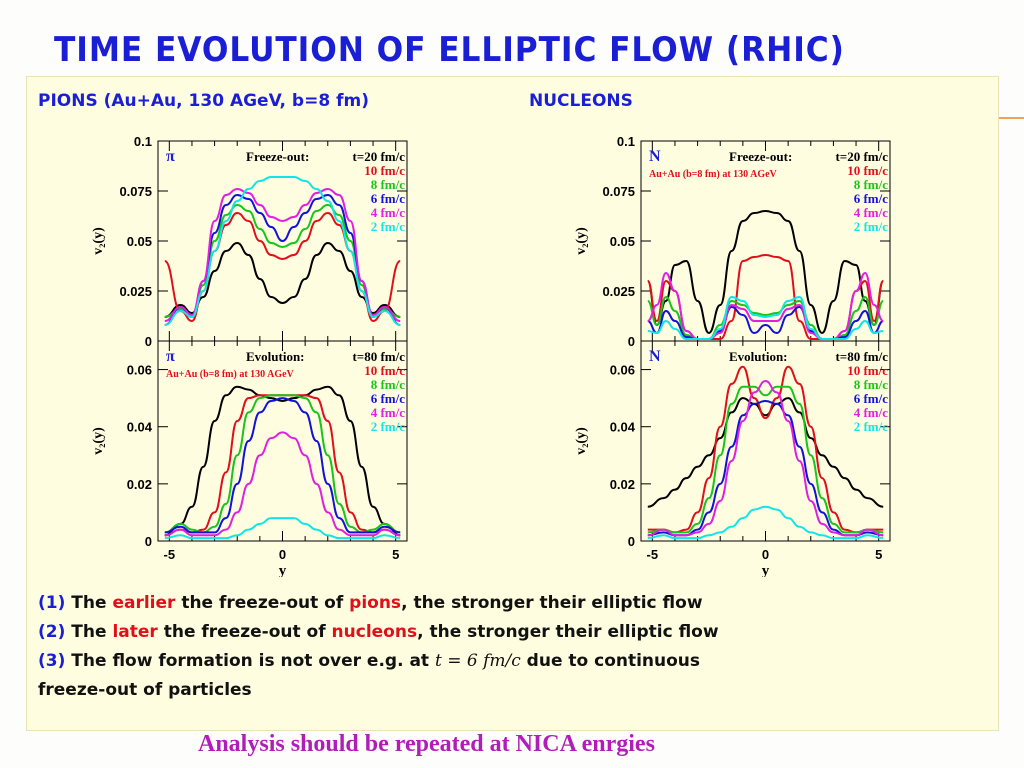  Describe the element at coordinates (135, 632) in the screenshot. I see `note-highlight: later` at that location.